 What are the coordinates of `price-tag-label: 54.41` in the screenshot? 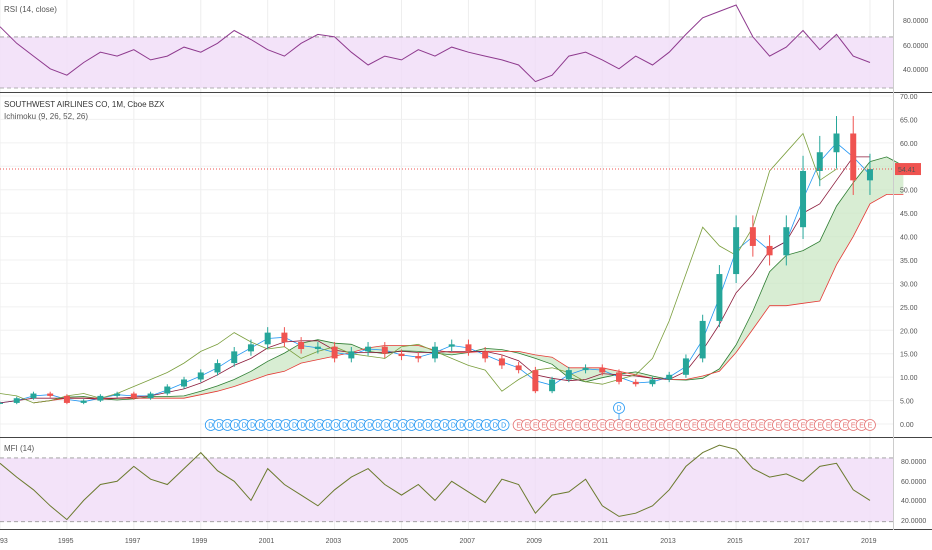 It's located at (907, 170).